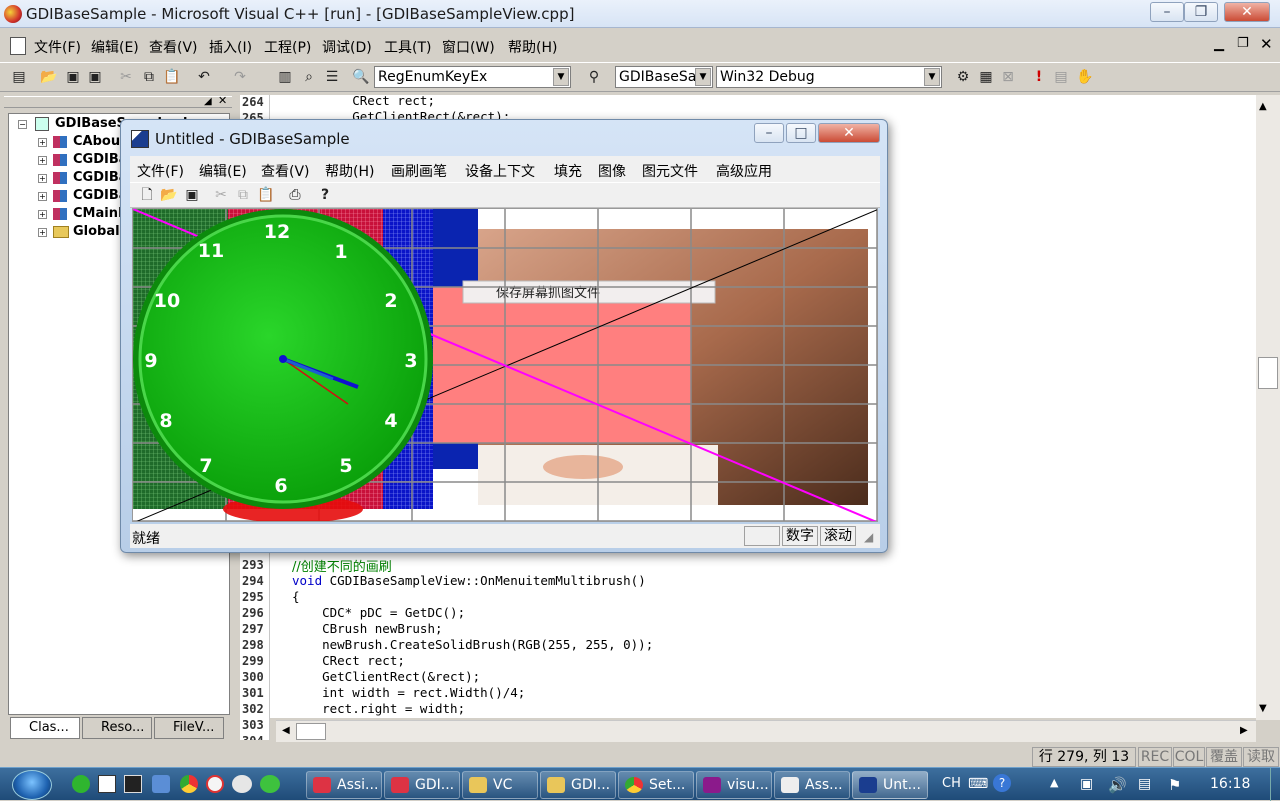 The height and width of the screenshot is (801, 1280). I want to click on resize-grip-icon: ◢, so click(869, 537).